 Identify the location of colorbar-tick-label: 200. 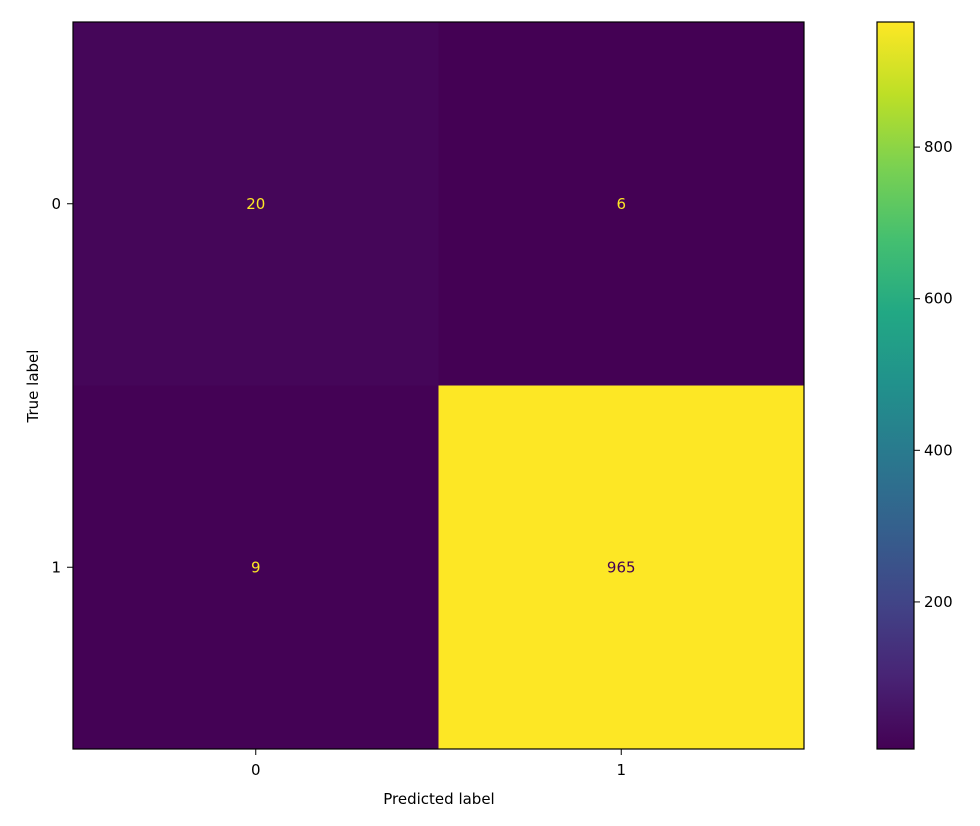
(938, 602).